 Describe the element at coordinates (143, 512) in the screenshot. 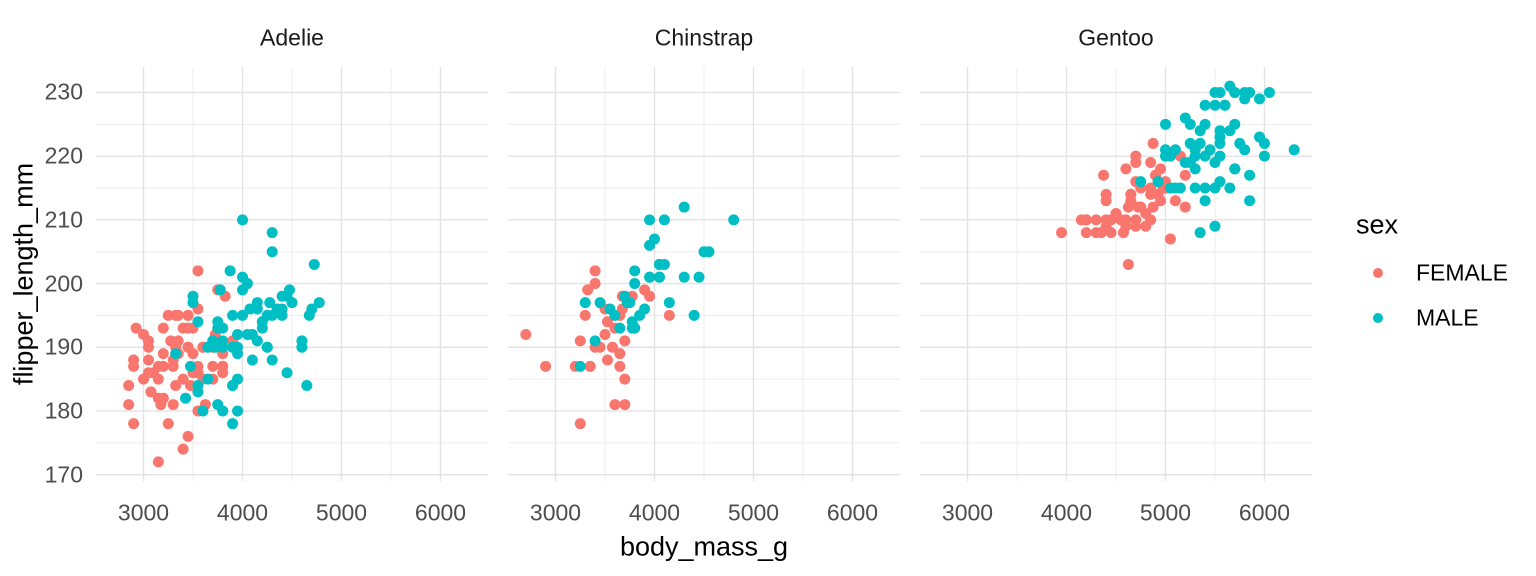

I see `x-tick-label: 3000` at that location.